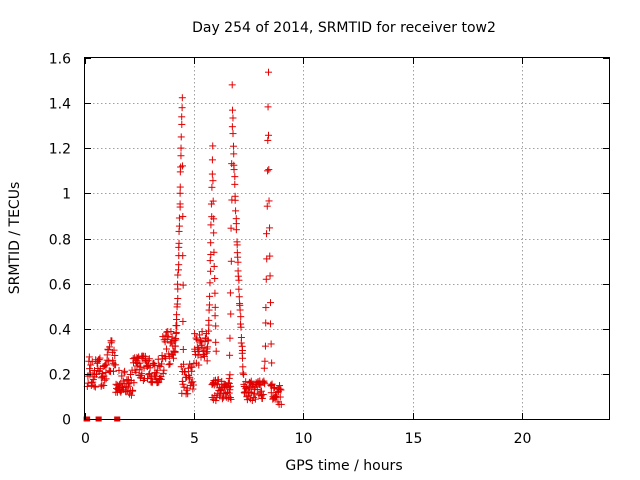  I want to click on x-tick-label: 5, so click(194, 439).